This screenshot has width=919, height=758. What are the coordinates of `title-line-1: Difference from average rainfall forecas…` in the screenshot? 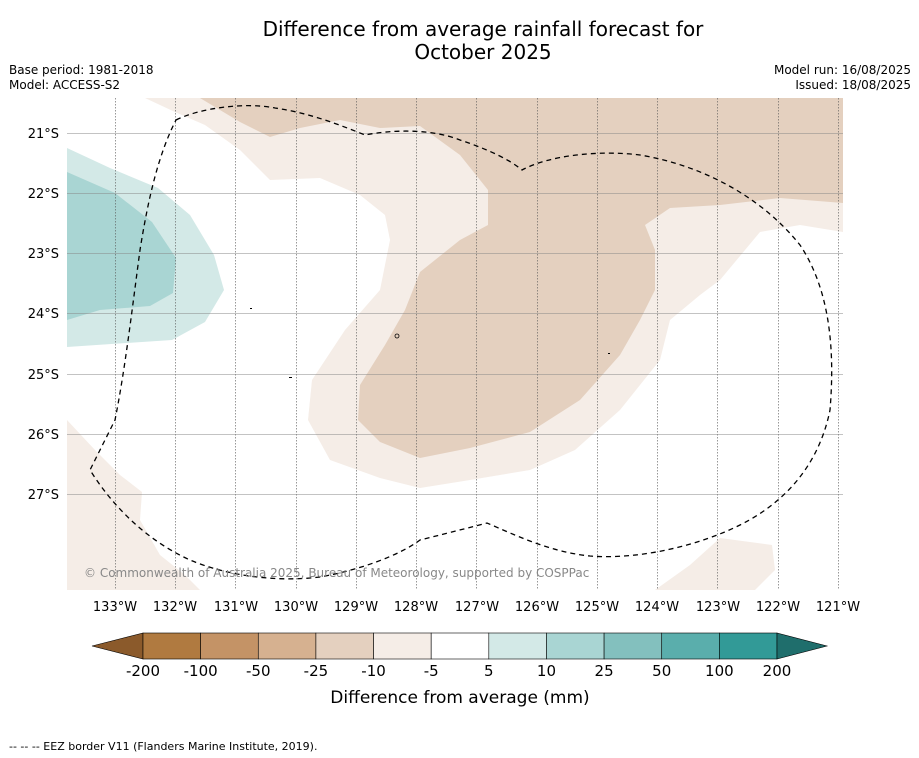 It's located at (483, 29).